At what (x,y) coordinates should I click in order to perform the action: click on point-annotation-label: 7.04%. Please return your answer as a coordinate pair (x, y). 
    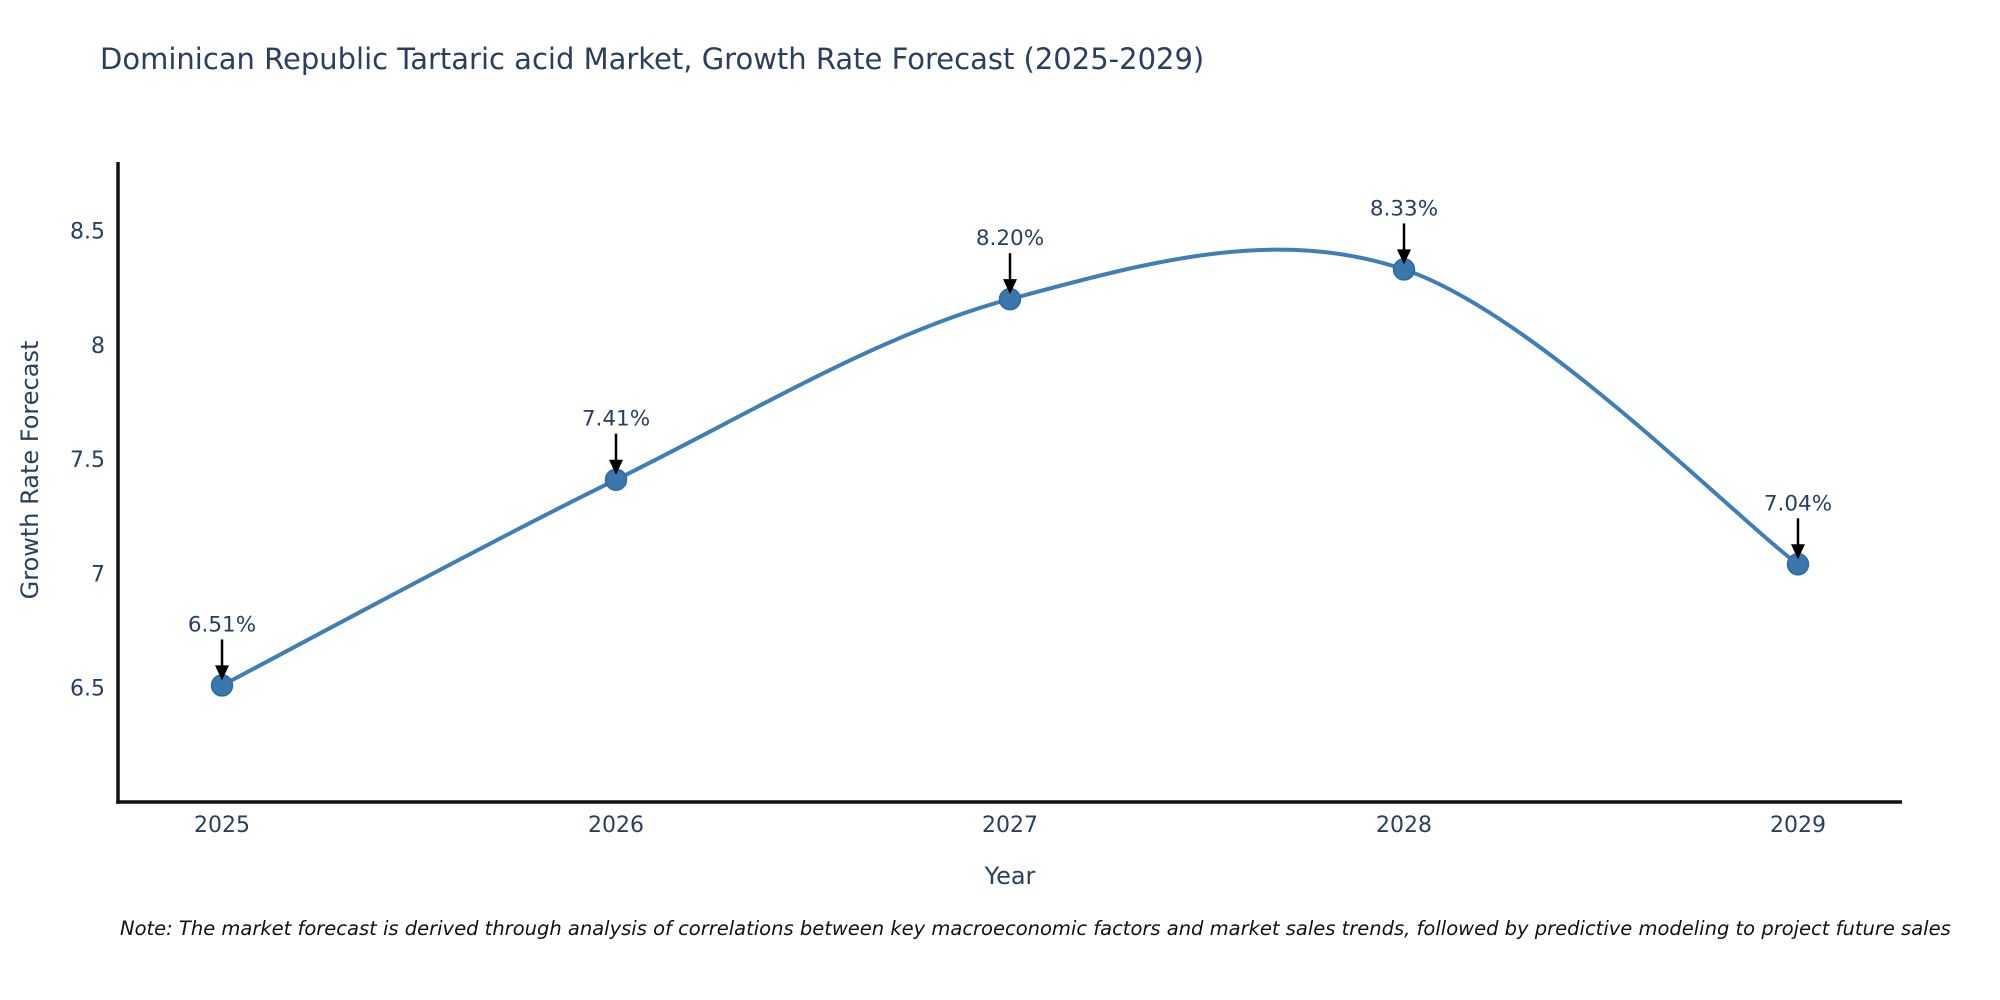
    Looking at the image, I should click on (1798, 503).